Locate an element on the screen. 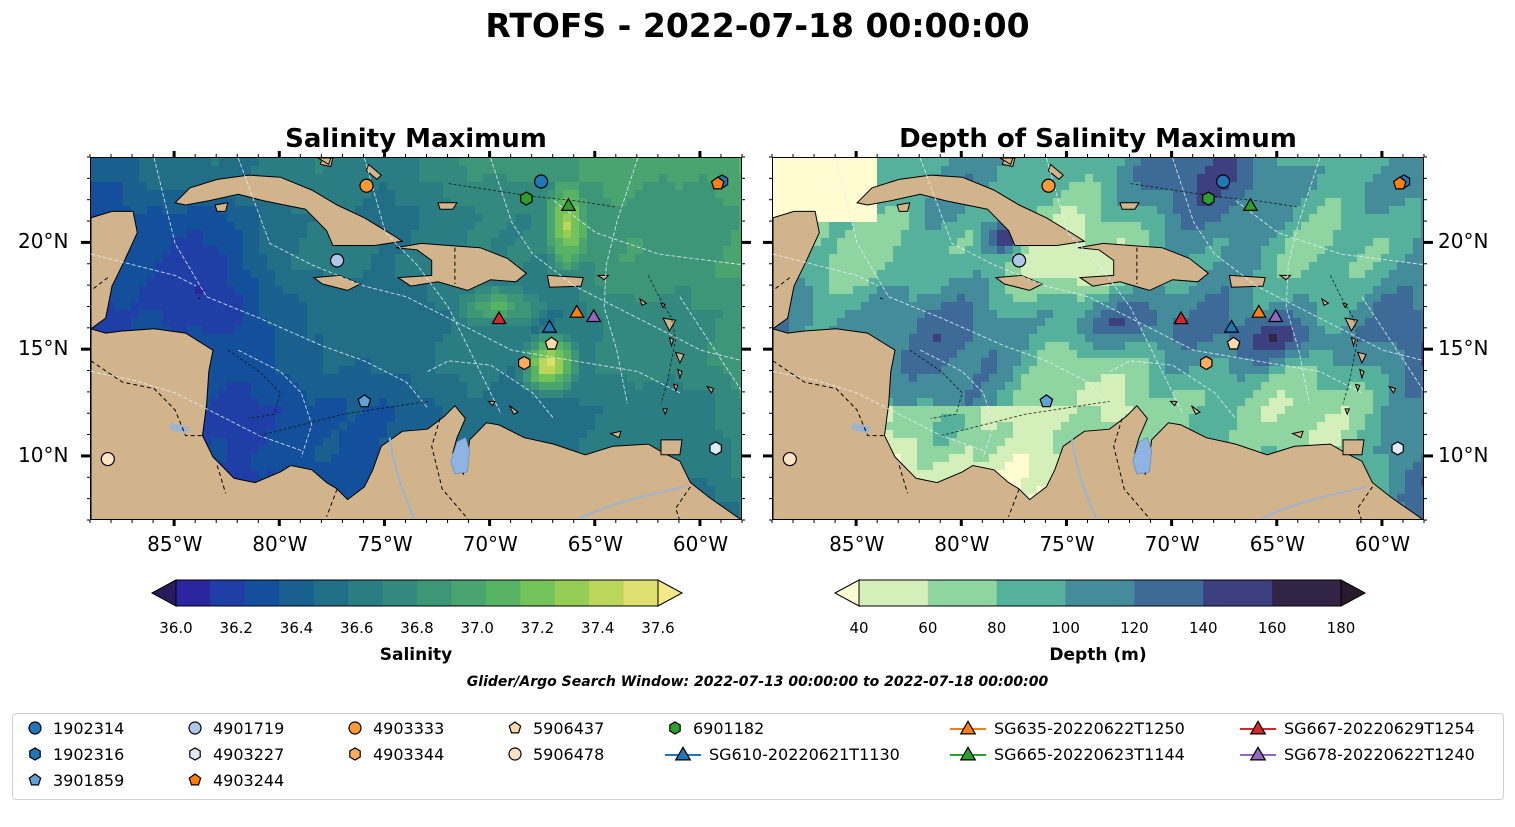 Image resolution: width=1515 pixels, height=827 pixels. lat-tick-label: 15°N is located at coordinates (43, 348).